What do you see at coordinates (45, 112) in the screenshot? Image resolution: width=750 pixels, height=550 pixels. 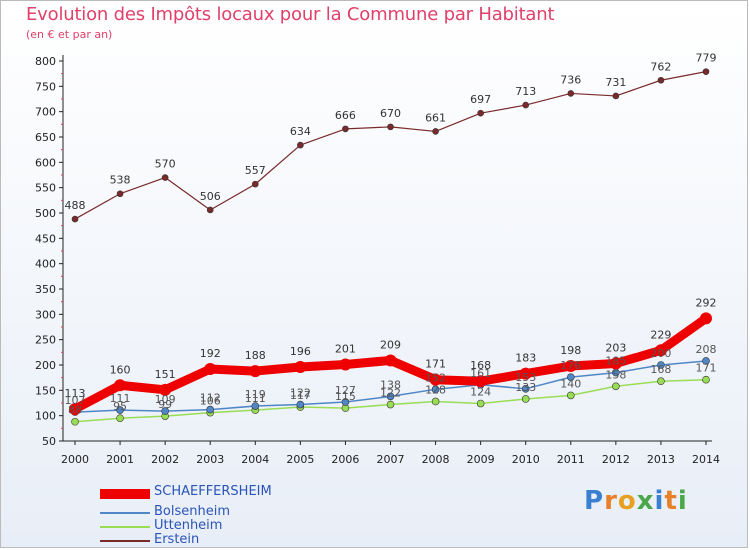 I see `y-tick-label: 700` at bounding box center [45, 112].